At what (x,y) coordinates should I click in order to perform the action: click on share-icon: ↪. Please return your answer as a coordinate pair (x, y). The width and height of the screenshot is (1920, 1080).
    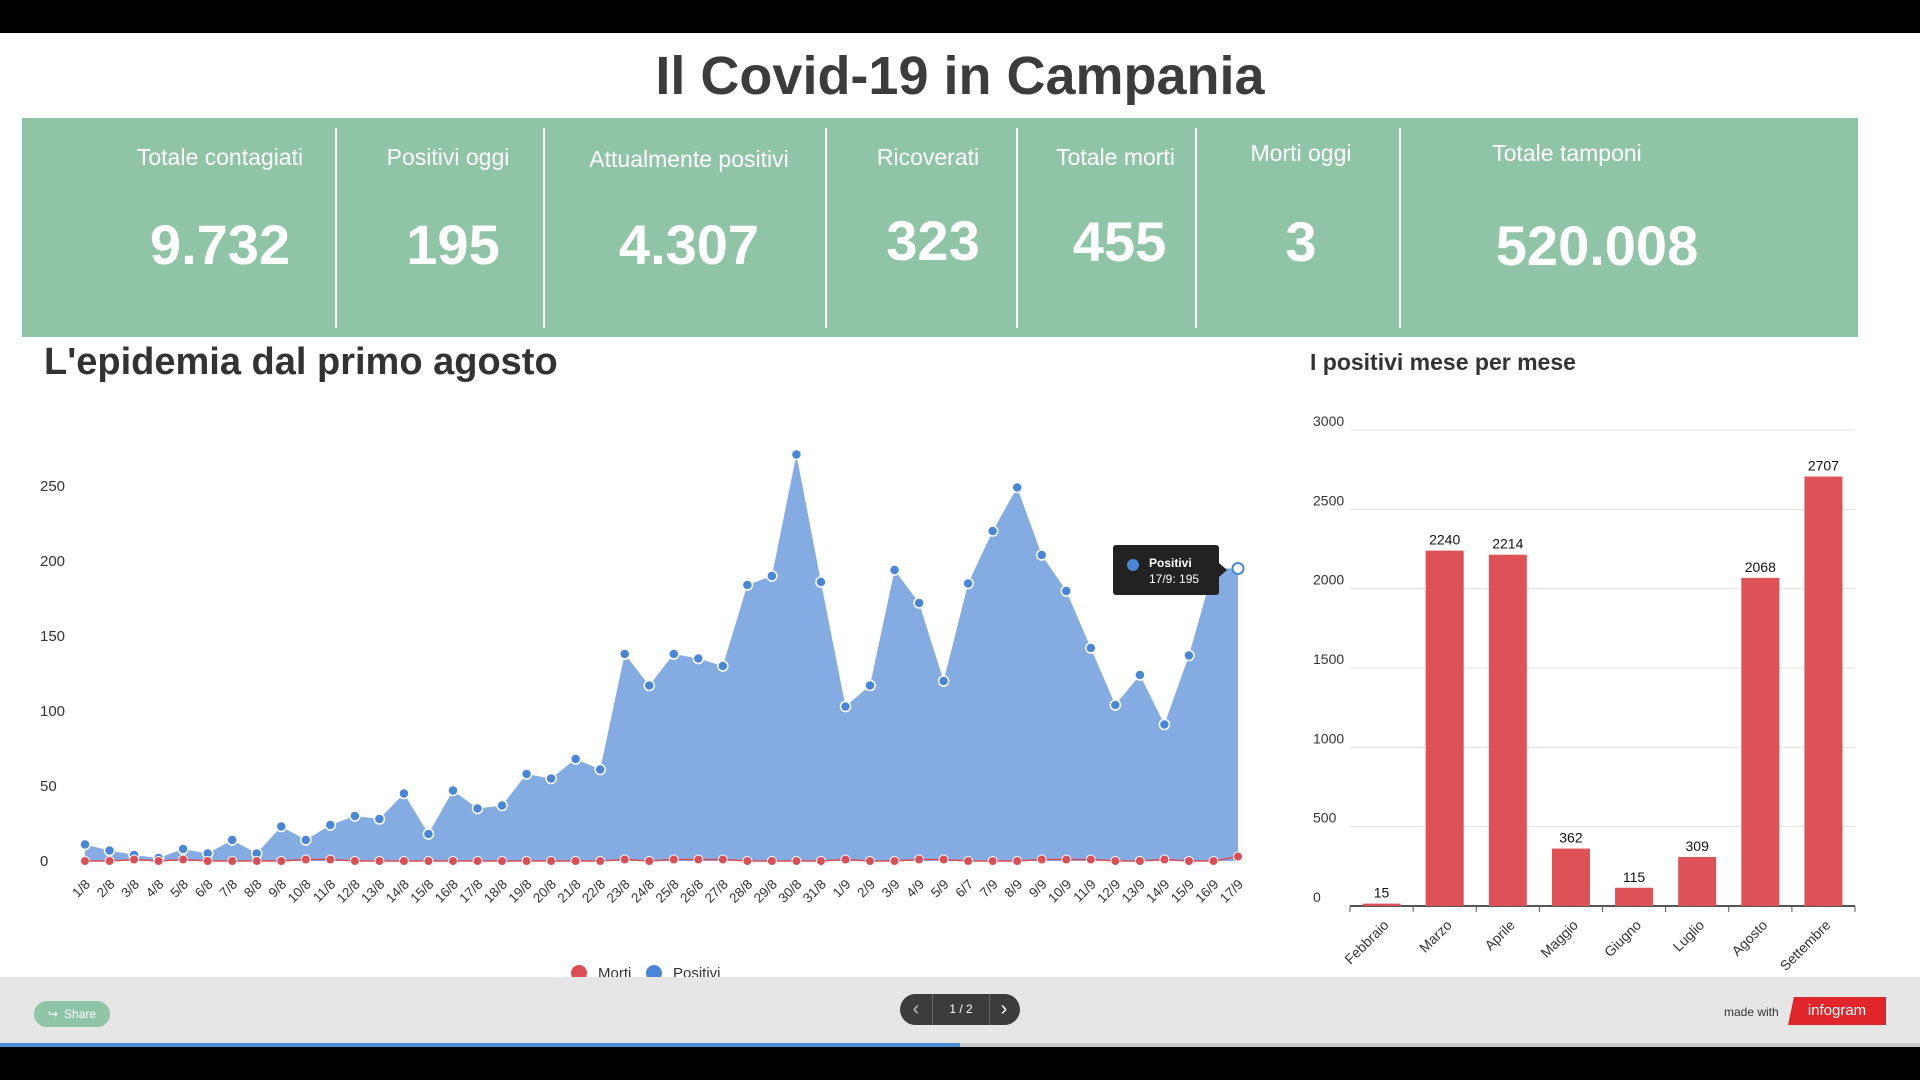
    Looking at the image, I should click on (53, 1014).